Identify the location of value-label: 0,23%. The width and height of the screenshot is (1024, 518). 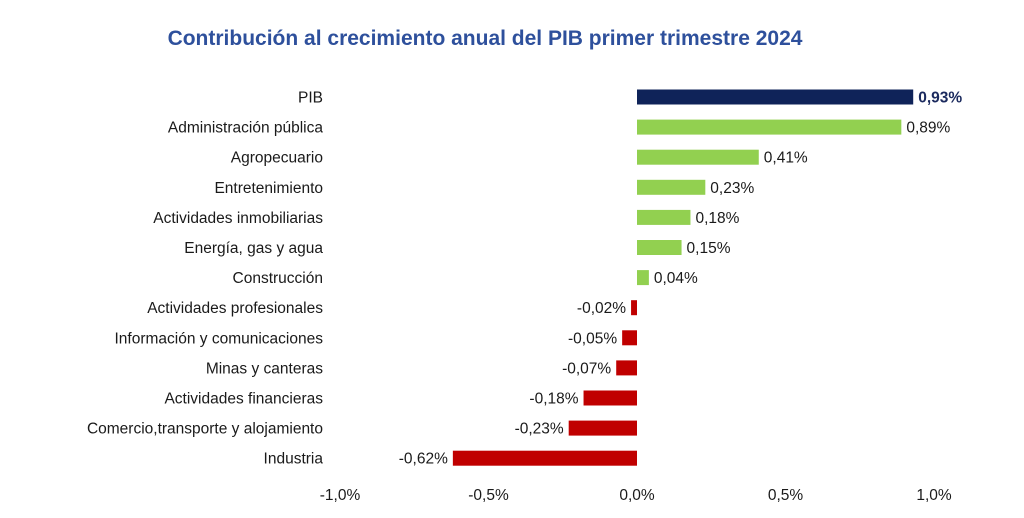
(732, 188).